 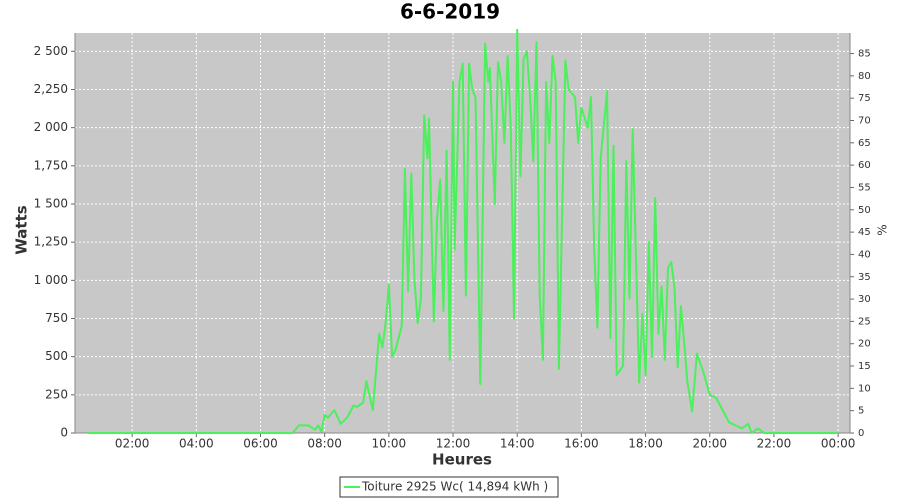 What do you see at coordinates (864, 299) in the screenshot?
I see `y2-tick-label: 30` at bounding box center [864, 299].